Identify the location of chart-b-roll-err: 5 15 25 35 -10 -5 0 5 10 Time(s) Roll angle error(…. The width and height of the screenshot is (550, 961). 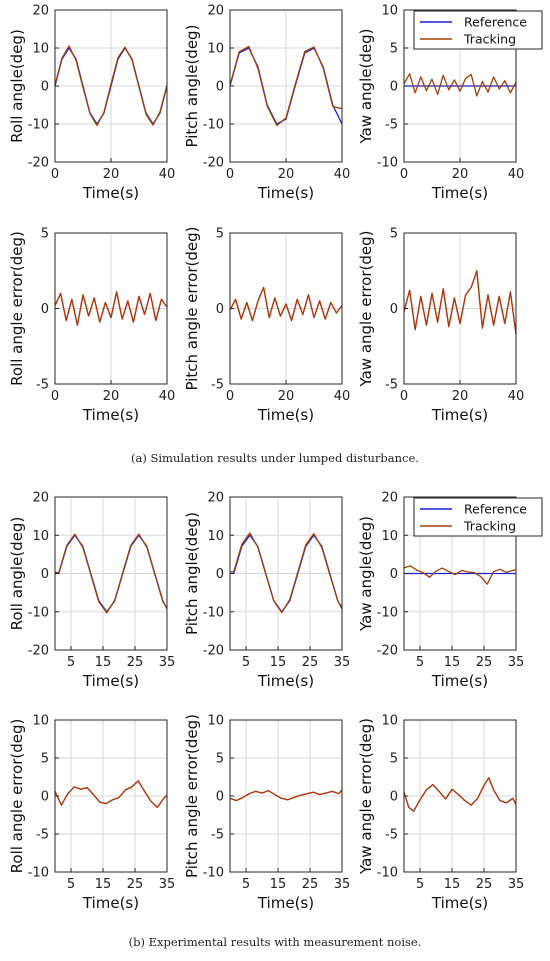
(91, 813).